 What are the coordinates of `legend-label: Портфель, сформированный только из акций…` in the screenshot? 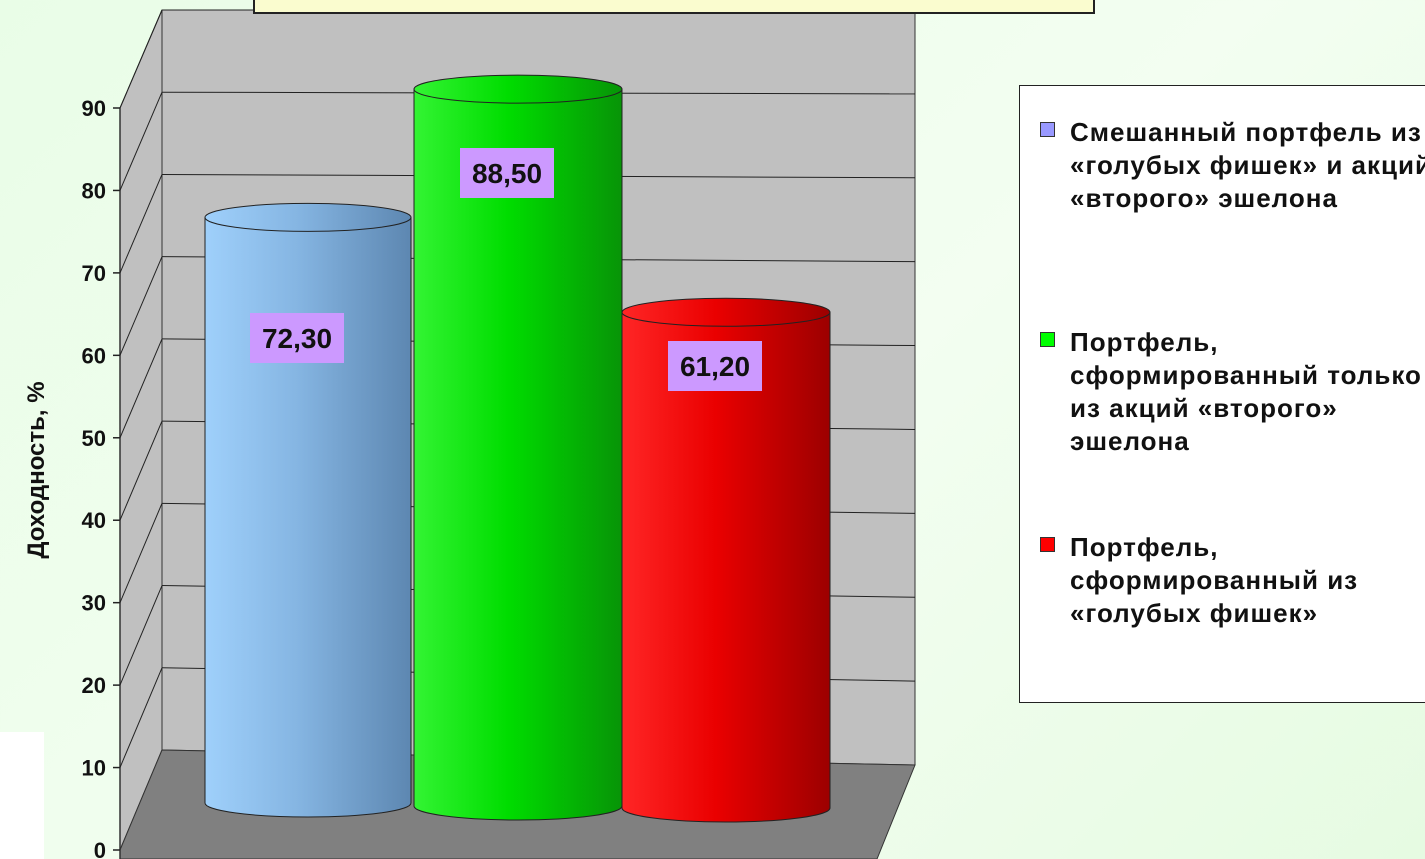 It's located at (1246, 391).